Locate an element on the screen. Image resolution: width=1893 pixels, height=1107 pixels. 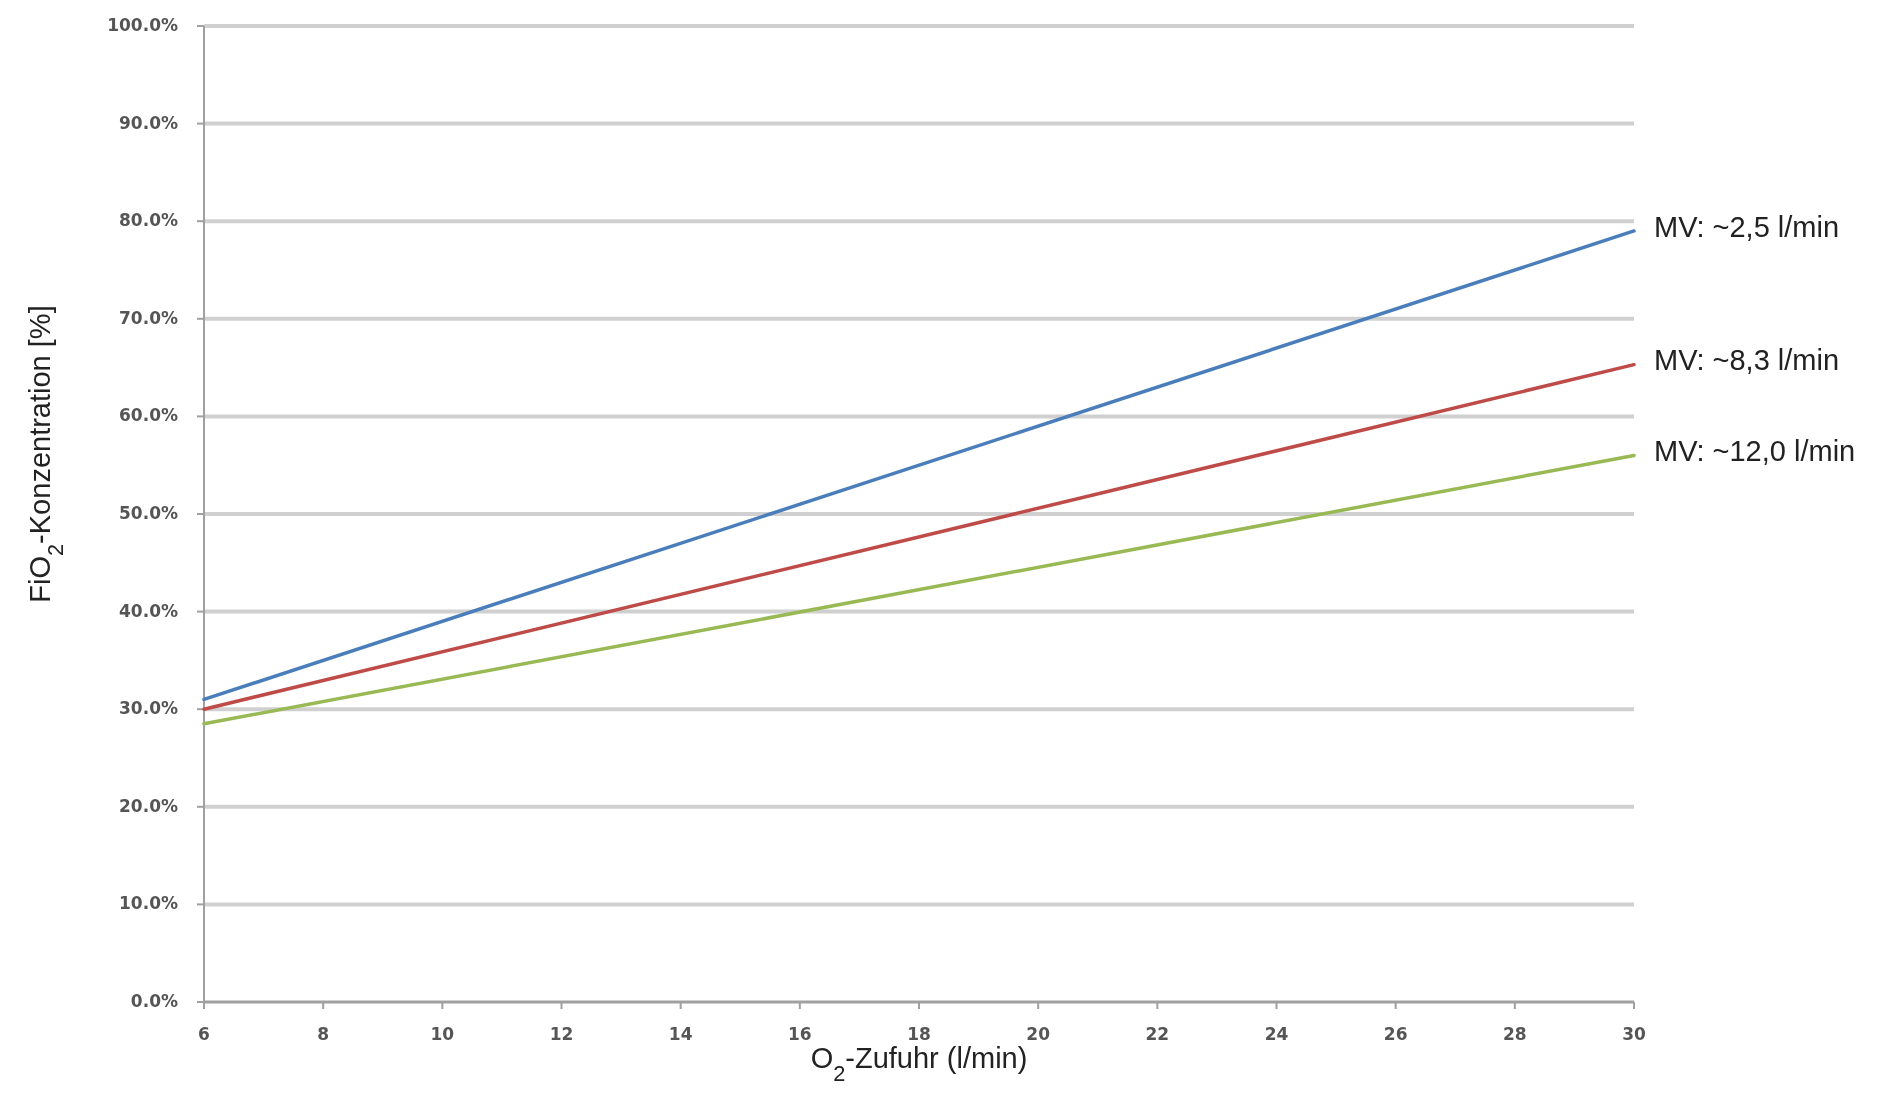
y-tick-label: 30.0% is located at coordinates (148, 708).